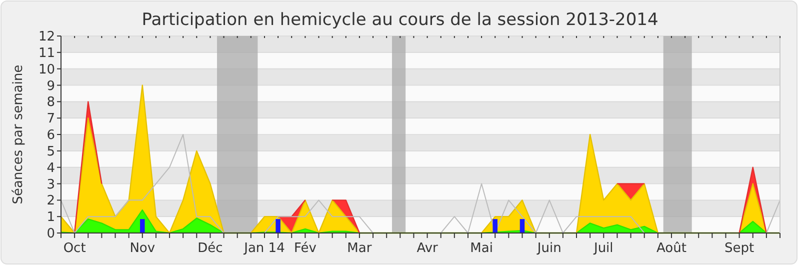 The image size is (800, 267). I want to click on y-tick-label: 6, so click(50, 135).